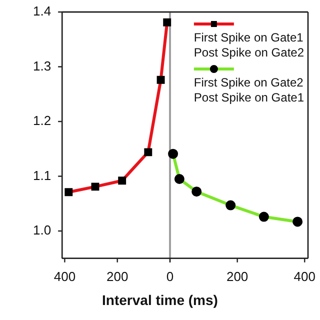  What do you see at coordinates (42, 230) in the screenshot?
I see `y-tick-label: 1.0` at bounding box center [42, 230].